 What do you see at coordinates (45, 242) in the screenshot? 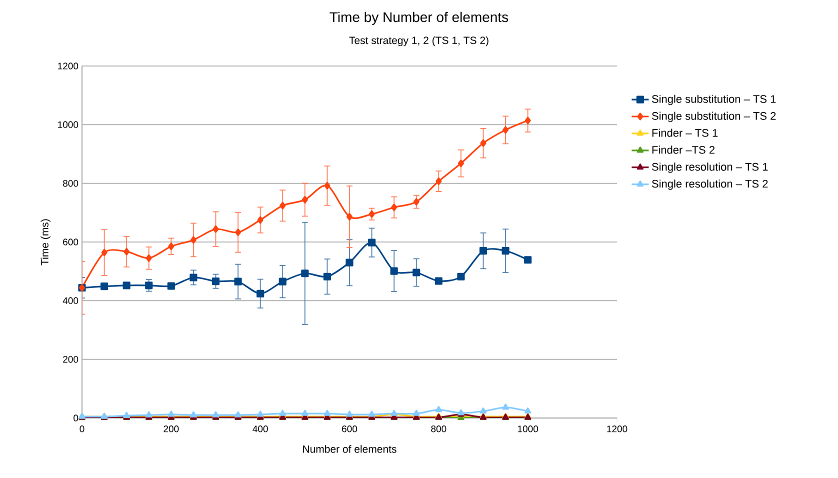
I see `y-axis-title: Time (ms)` at bounding box center [45, 242].